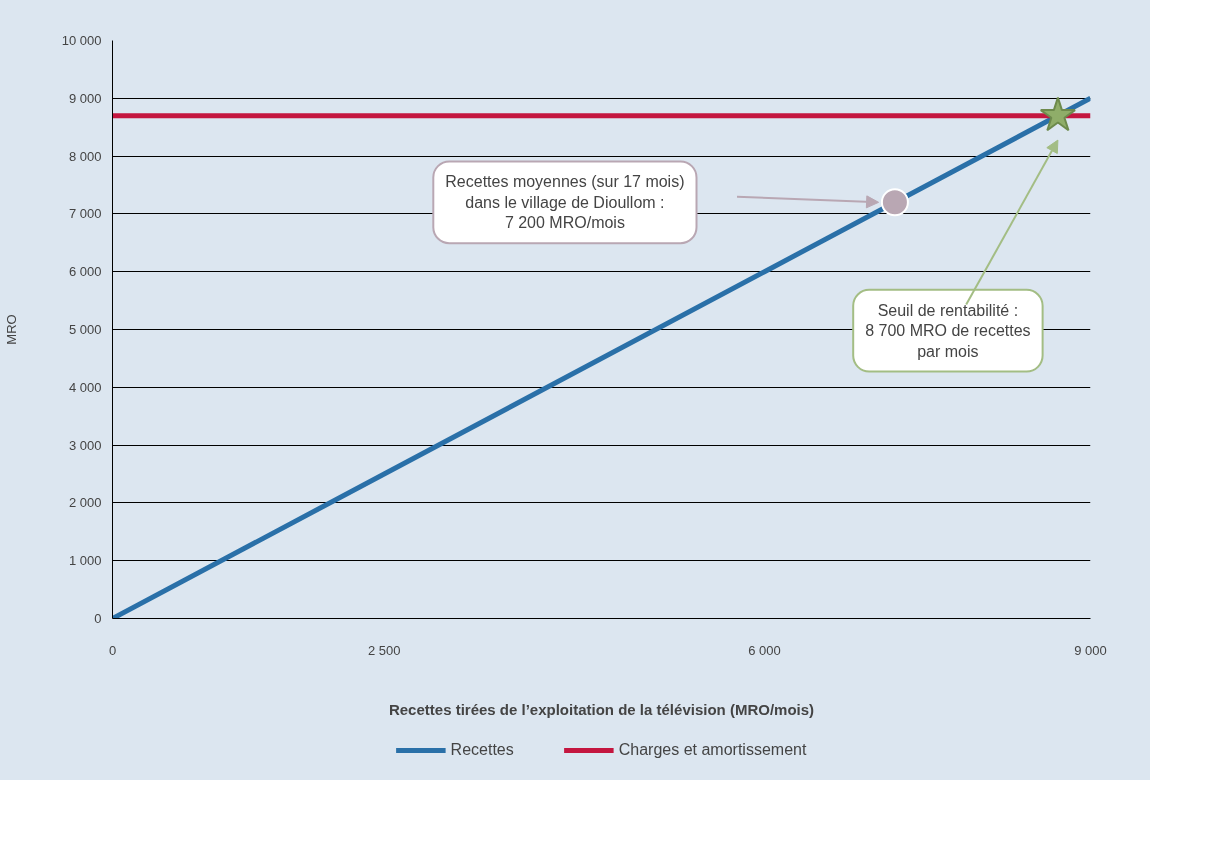 The height and width of the screenshot is (859, 1214). Describe the element at coordinates (565, 202) in the screenshot. I see `annotation: Recettes moyennes (sur 17 mois) dans le village de Dioullom : 7 200 MRO/mois` at that location.